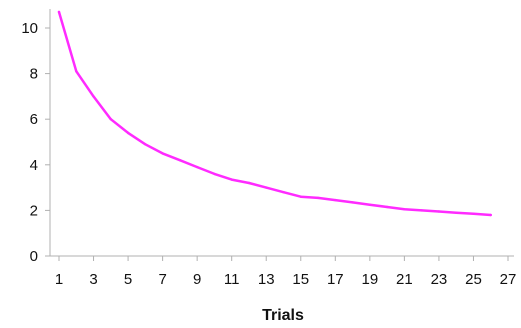  I want to click on y-axis-ticks: 0 2 4 6 8 10, so click(35, 142).